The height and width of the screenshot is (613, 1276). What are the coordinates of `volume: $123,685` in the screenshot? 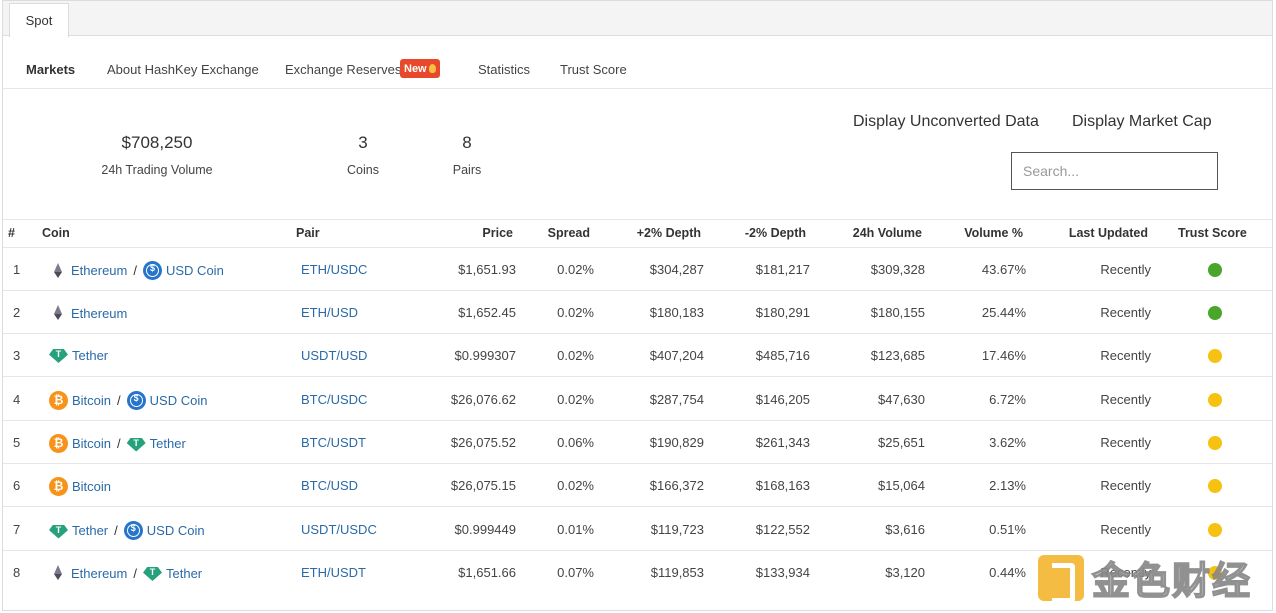 It's located at (897, 355).